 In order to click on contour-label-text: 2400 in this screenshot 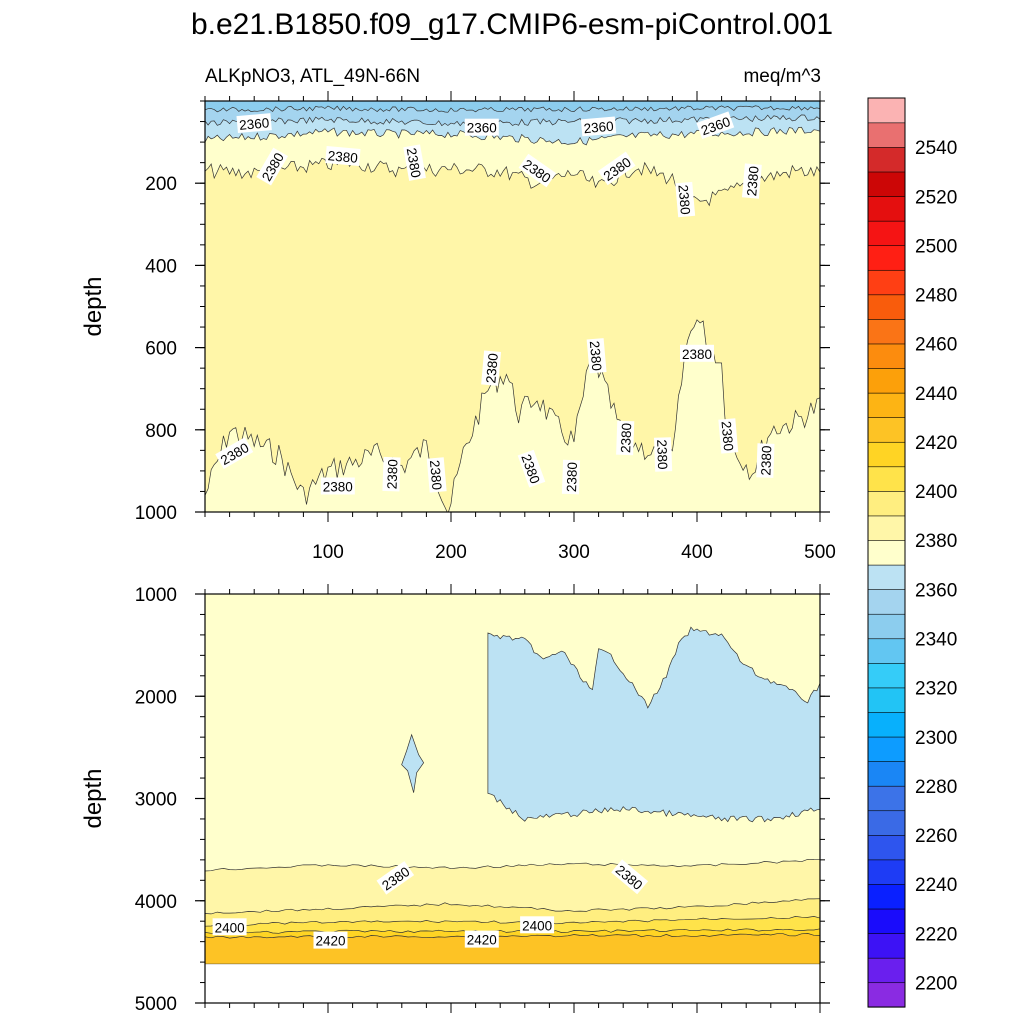, I will do `click(230, 927)`.